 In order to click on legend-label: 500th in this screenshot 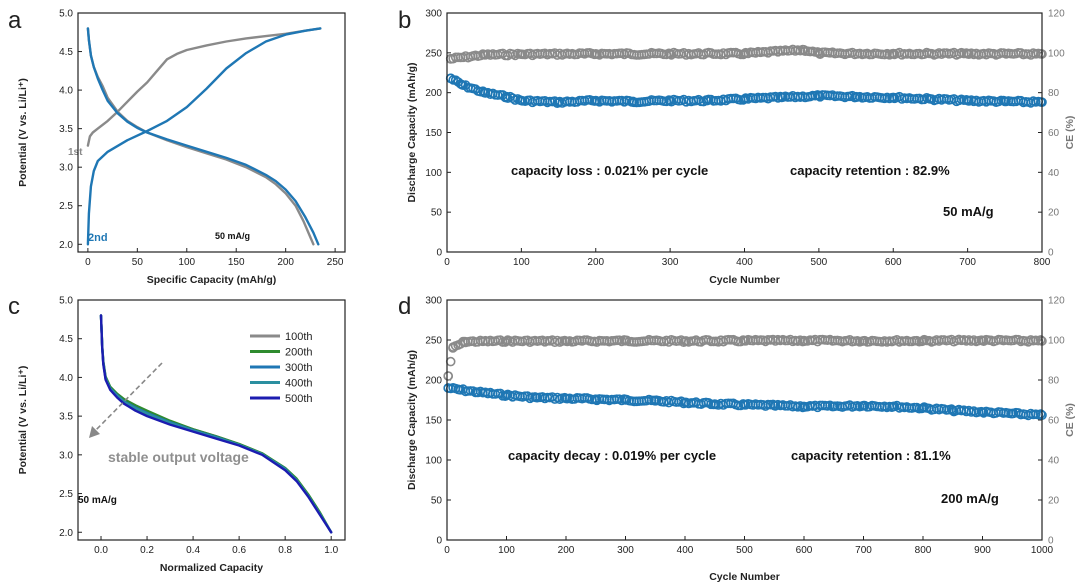, I will do `click(299, 399)`.